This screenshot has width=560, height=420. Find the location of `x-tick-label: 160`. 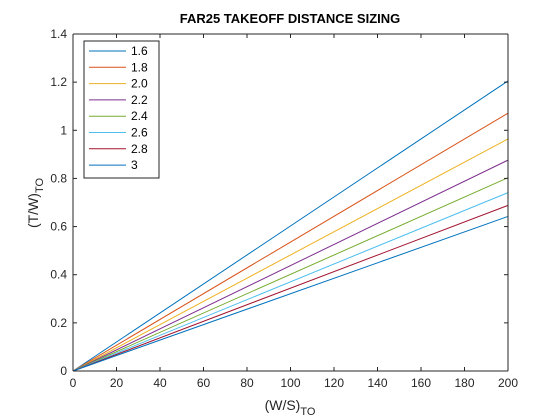

x-tick-label: 160 is located at coordinates (421, 383).